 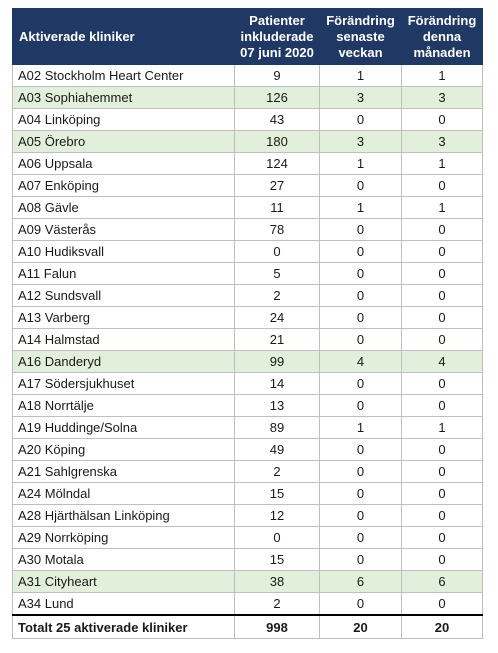 I want to click on patients-included: 180, so click(x=277, y=141).